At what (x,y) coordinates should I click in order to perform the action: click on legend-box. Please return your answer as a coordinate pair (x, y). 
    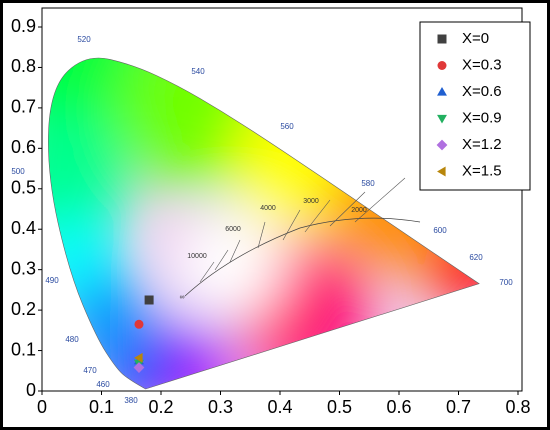
    Looking at the image, I should click on (475, 106).